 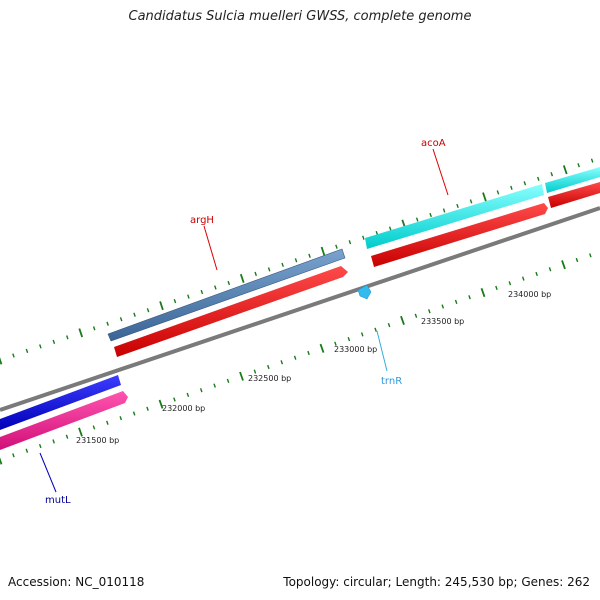 What do you see at coordinates (364, 292) in the screenshot?
I see `gene-trnR-glyph` at bounding box center [364, 292].